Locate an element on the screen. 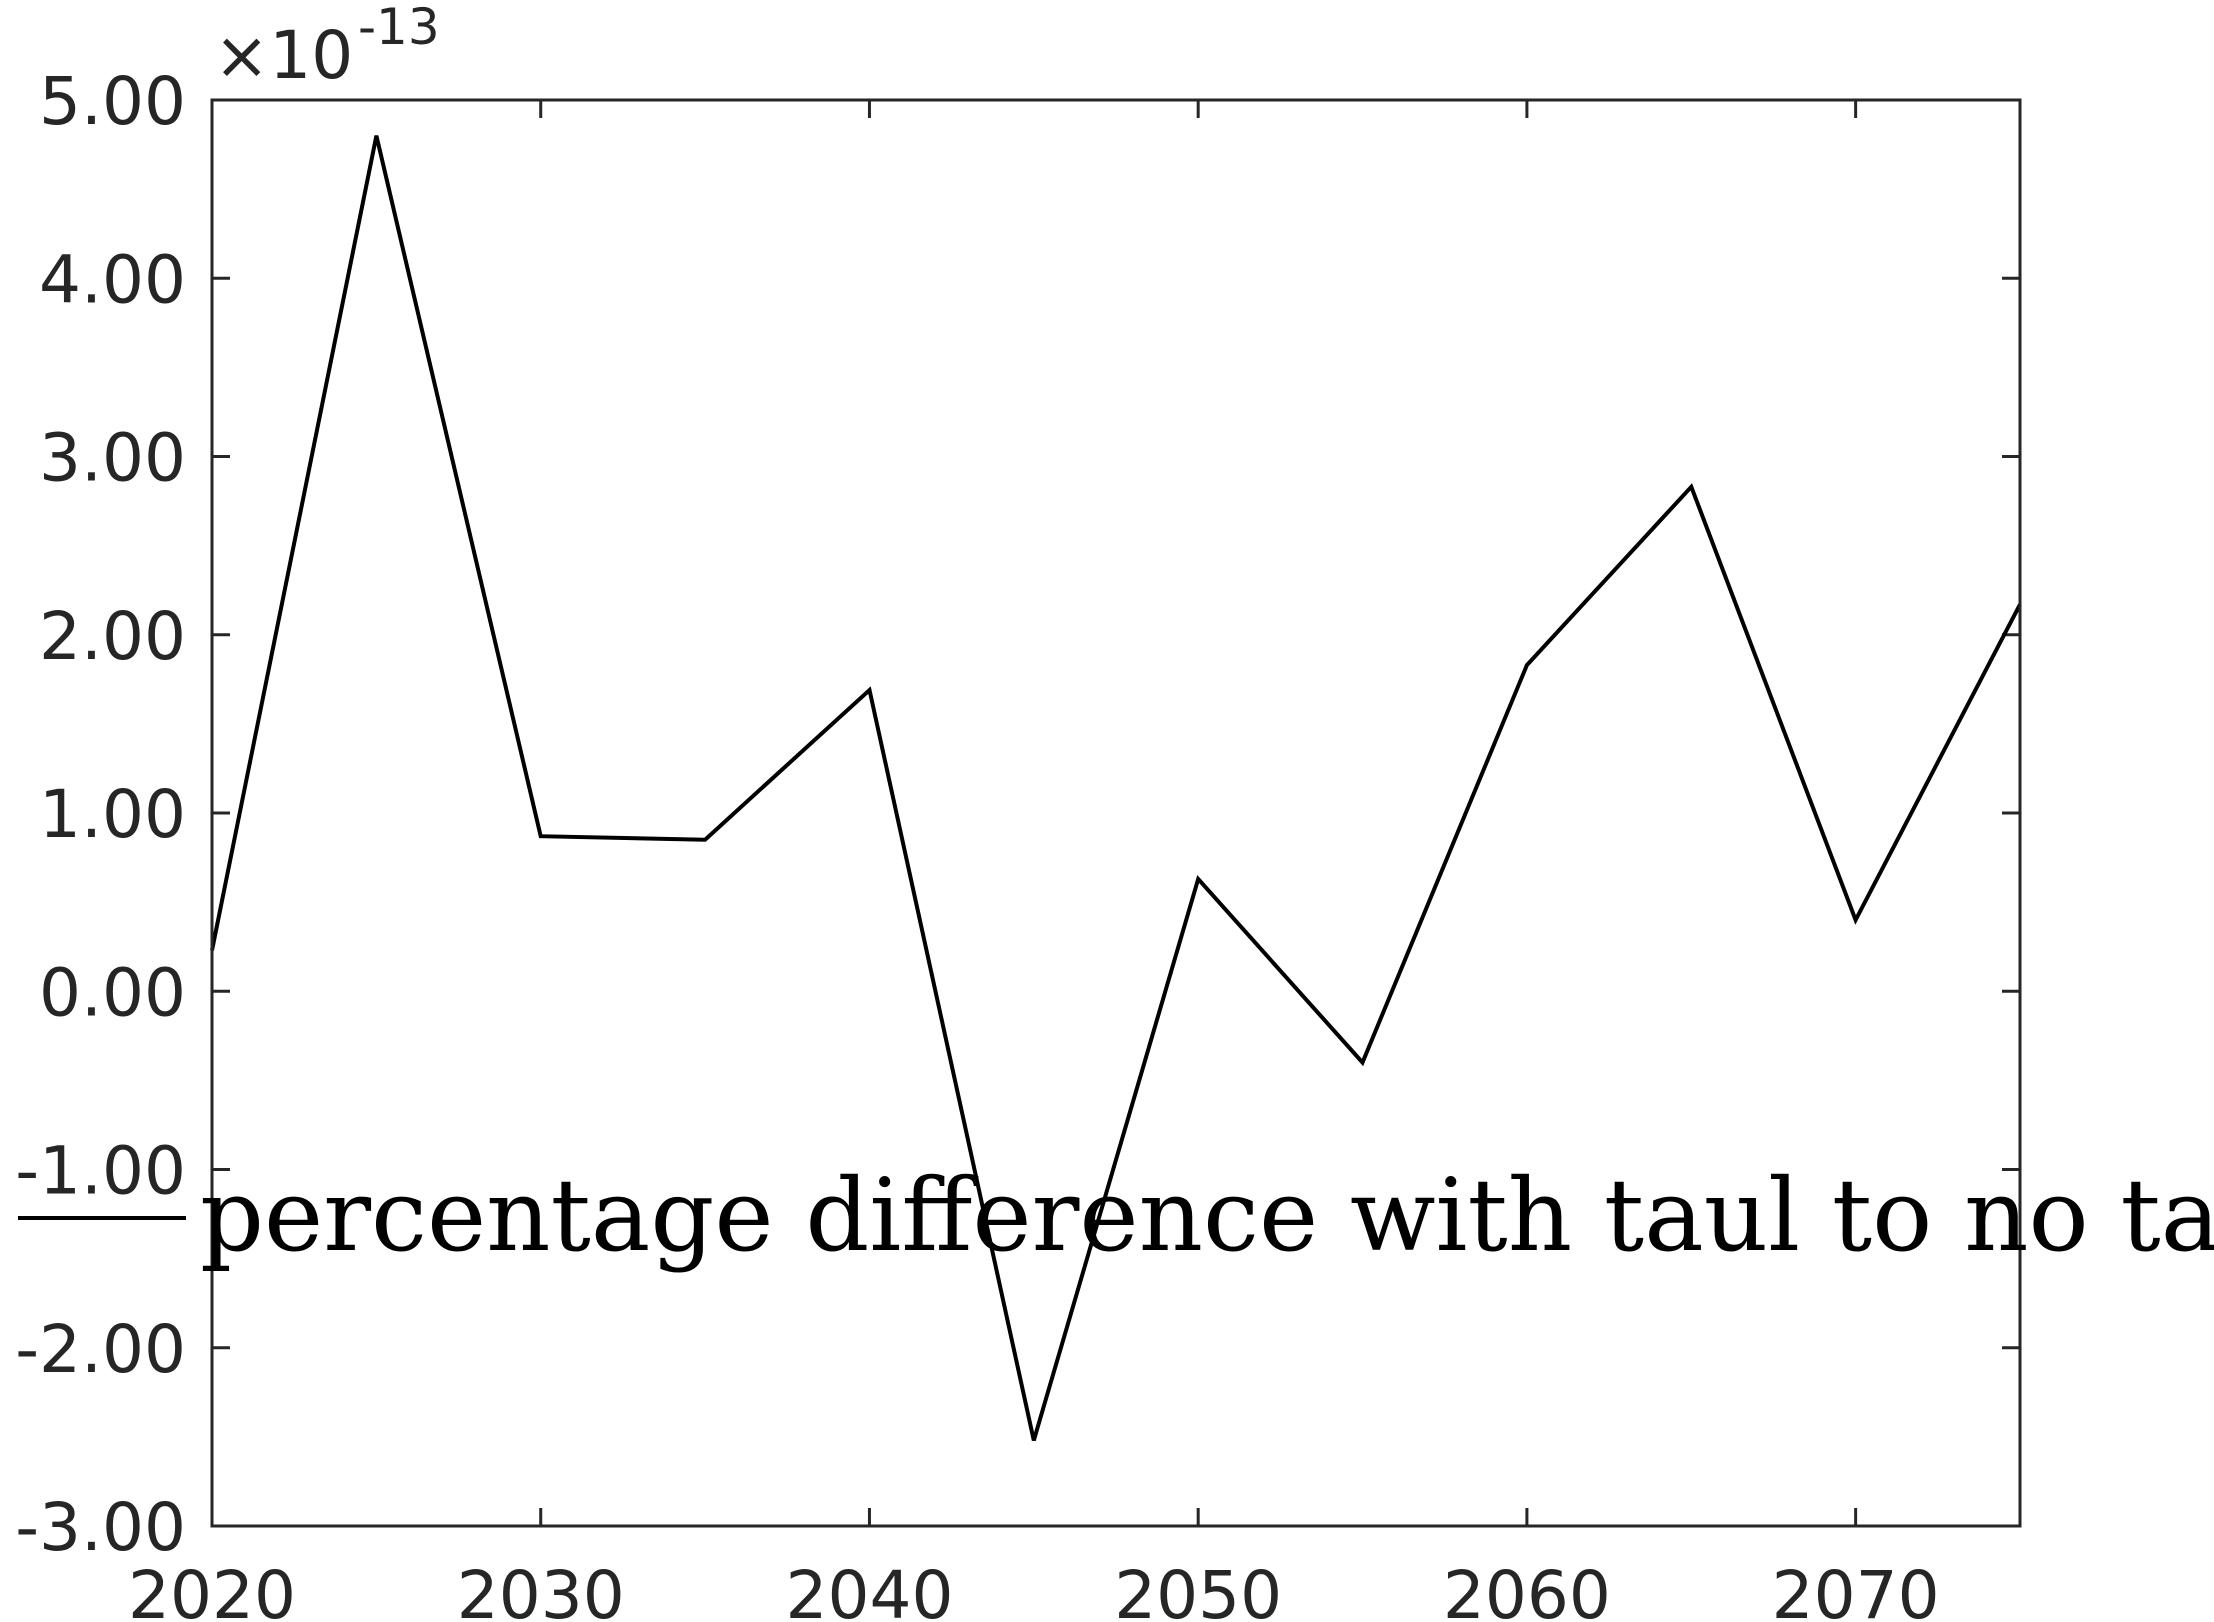 The image size is (2214, 1622). y-multiplier-base: ×10 is located at coordinates (283, 55).